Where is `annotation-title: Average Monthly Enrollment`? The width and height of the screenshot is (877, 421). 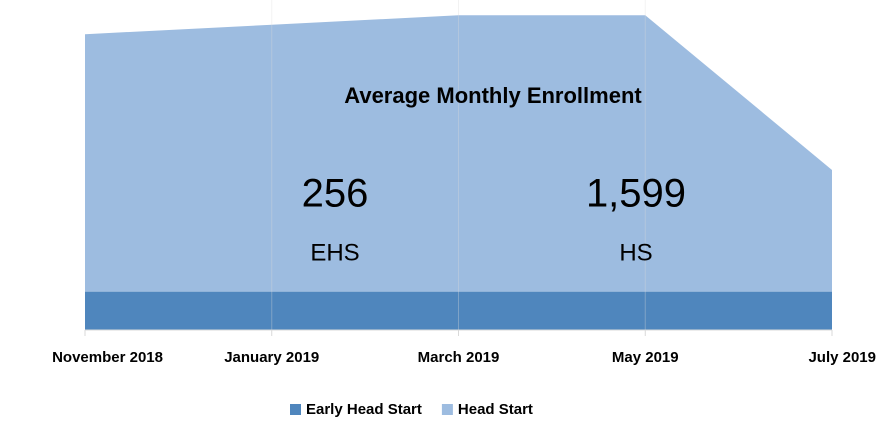 annotation-title: Average Monthly Enrollment is located at coordinates (493, 95).